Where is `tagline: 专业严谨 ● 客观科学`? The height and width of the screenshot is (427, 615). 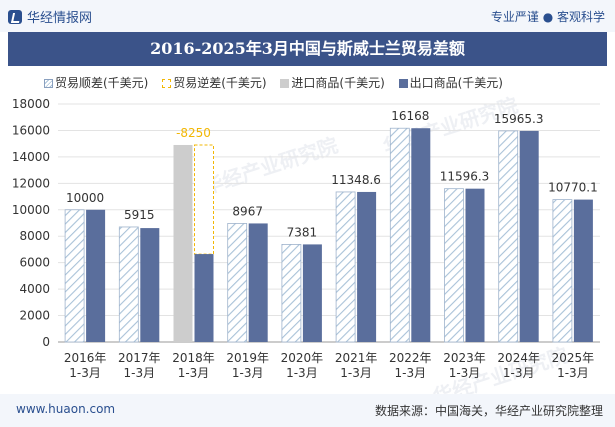 tagline: 专业严谨 ● 客观科学 is located at coordinates (547, 17).